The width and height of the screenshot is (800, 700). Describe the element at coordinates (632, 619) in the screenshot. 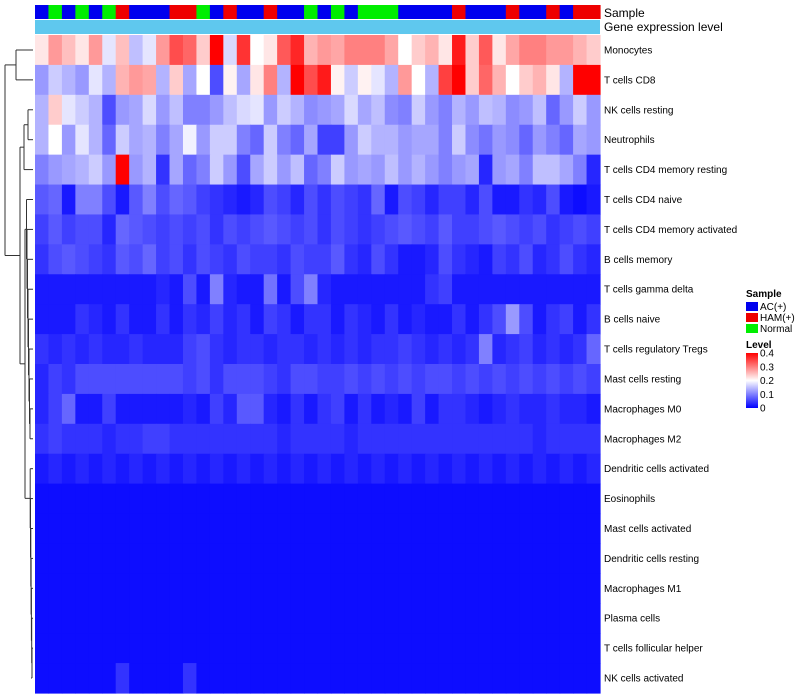

I see `row-label: Plasma cells` at that location.